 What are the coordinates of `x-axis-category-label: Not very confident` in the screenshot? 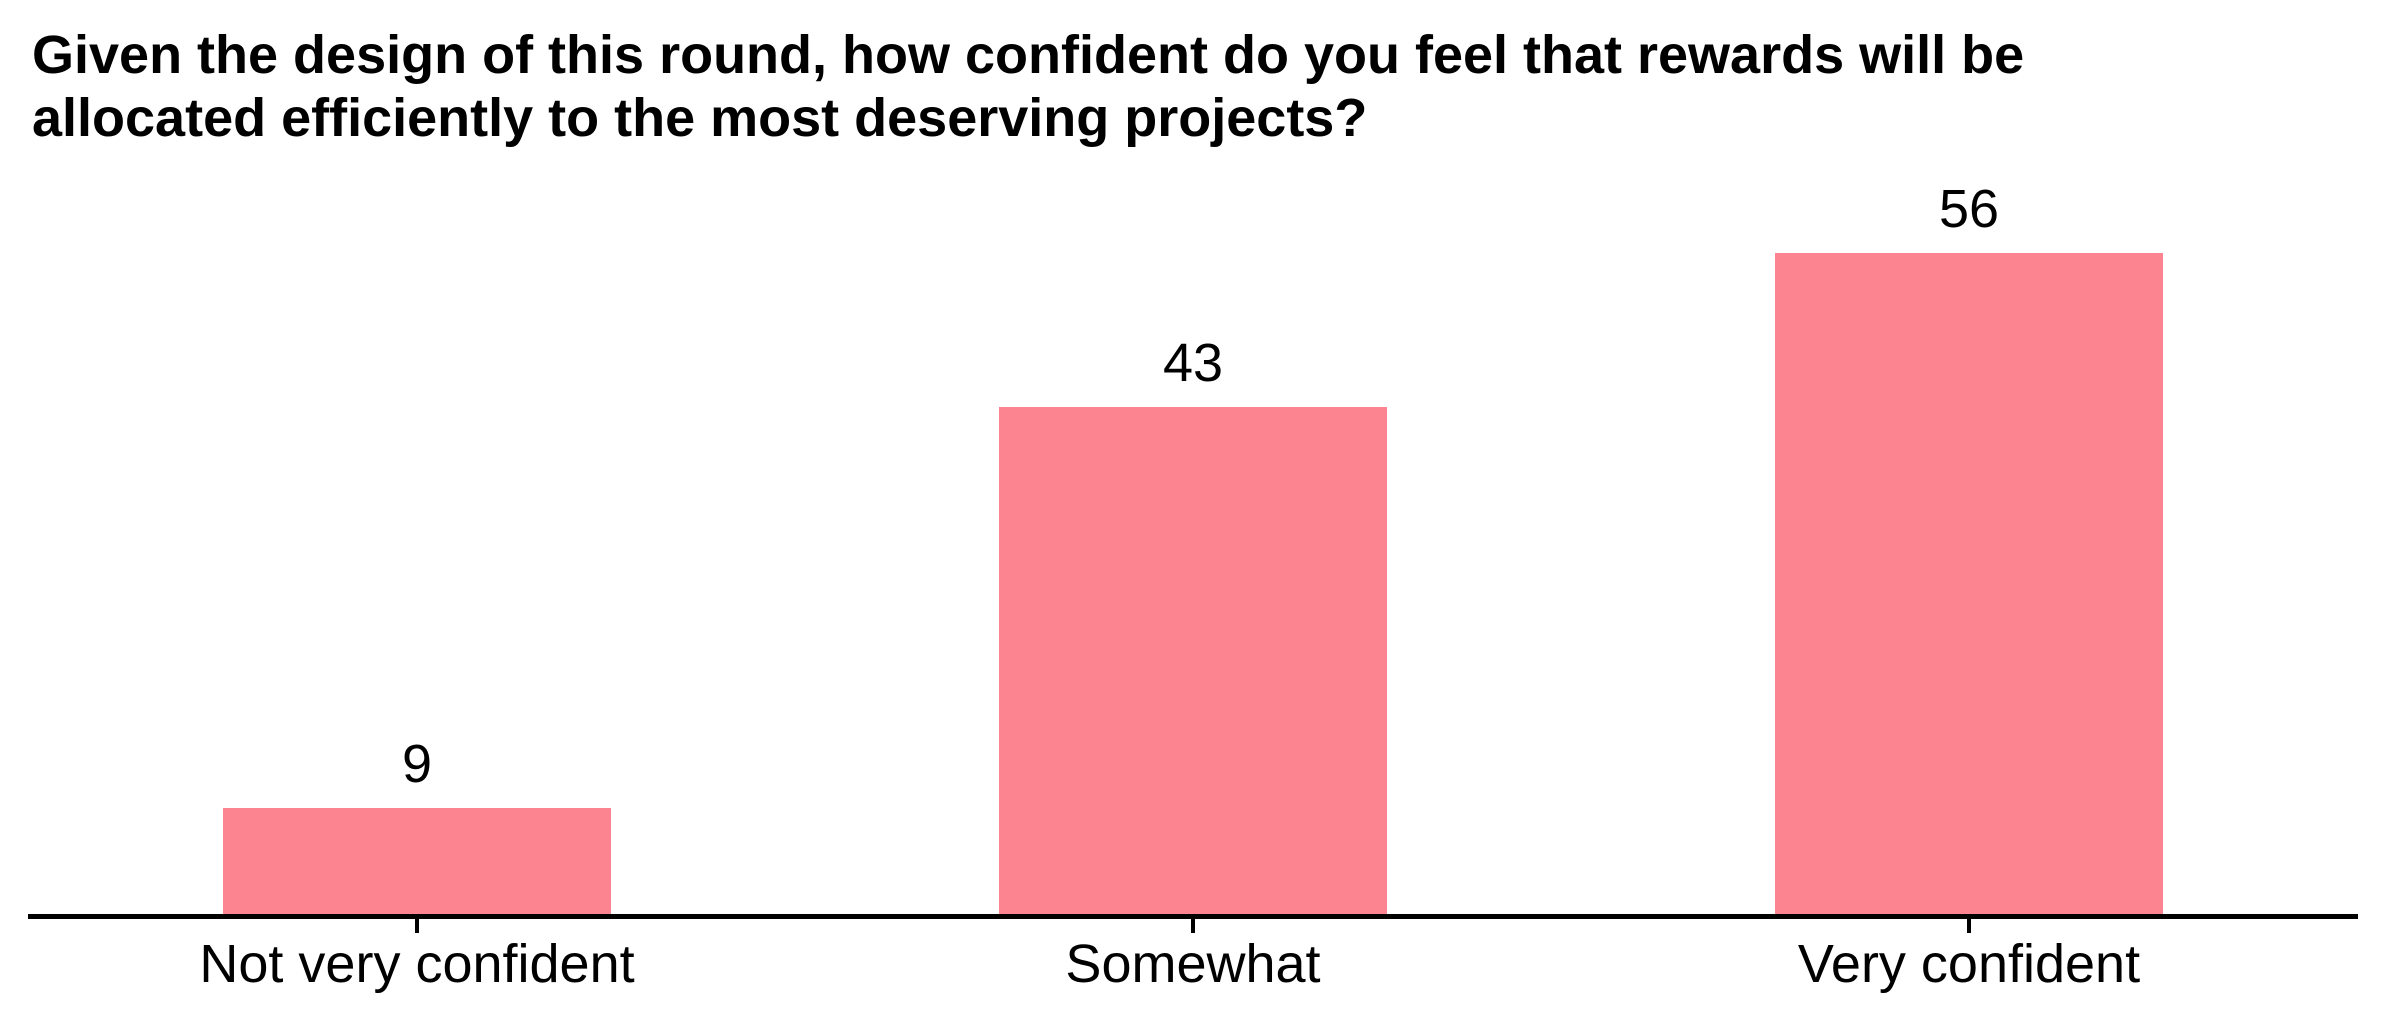 It's located at (417, 964).